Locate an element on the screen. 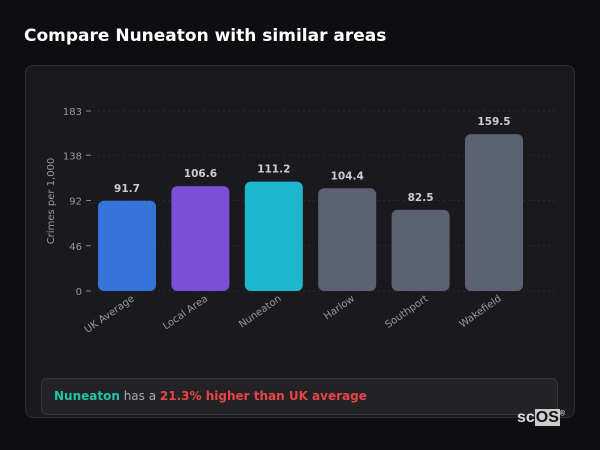  x-tick-label: Local Area is located at coordinates (185, 312).